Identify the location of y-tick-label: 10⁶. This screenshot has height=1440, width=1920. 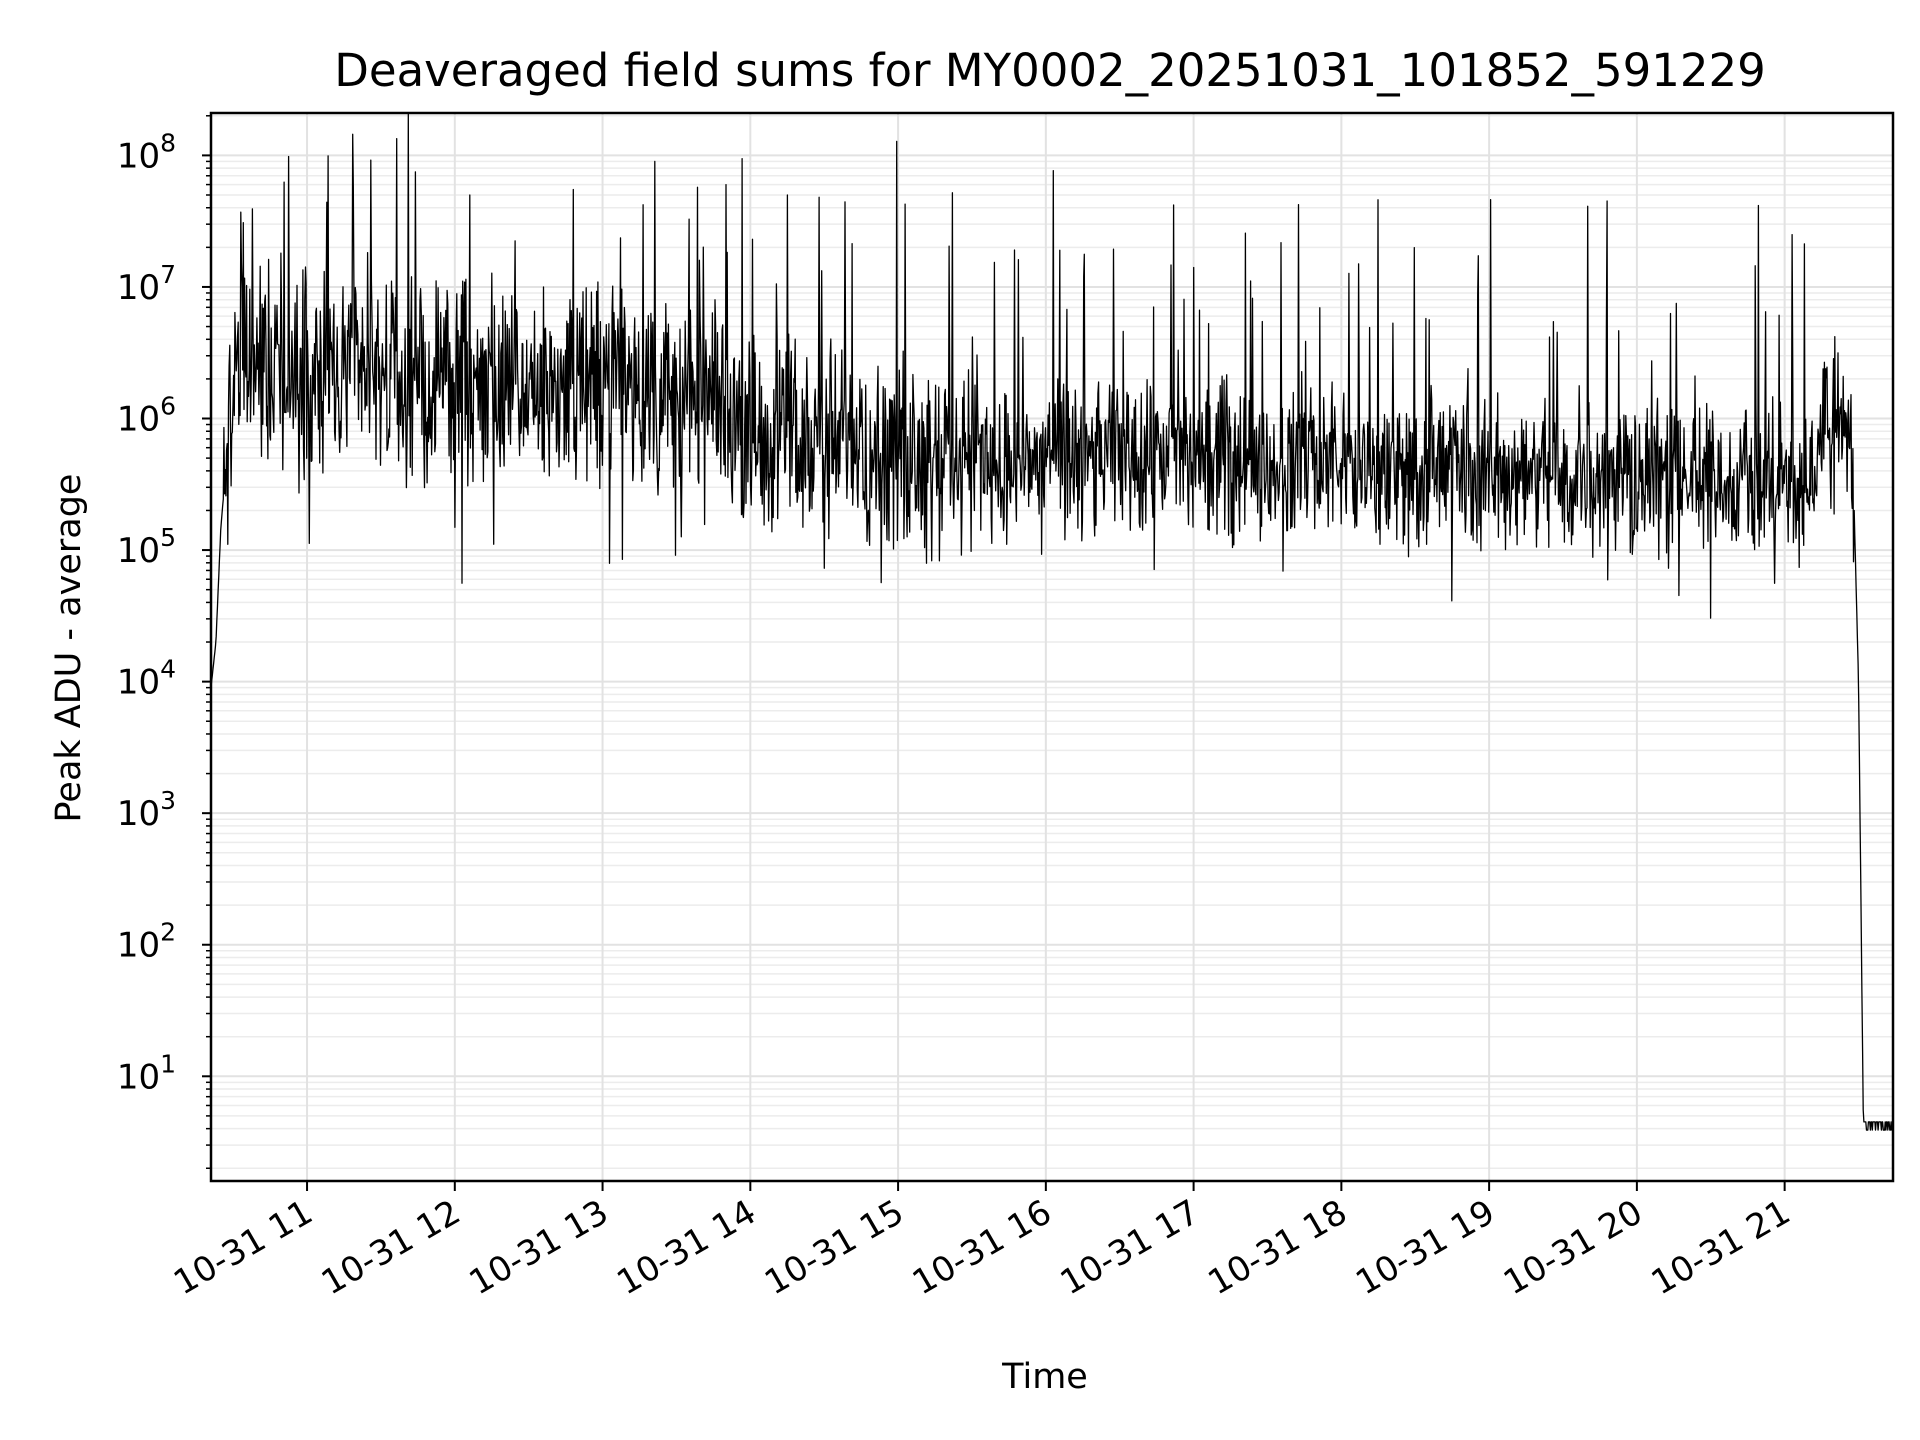
(146, 416).